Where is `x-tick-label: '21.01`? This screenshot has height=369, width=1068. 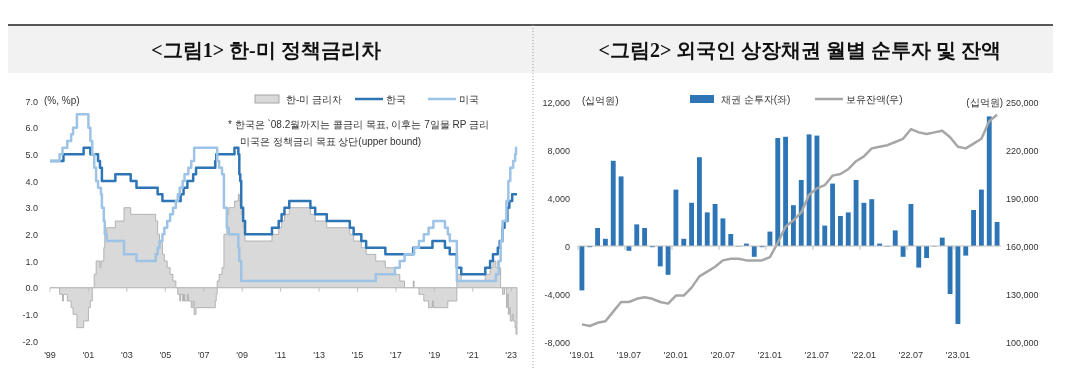 x-tick-label: '21.01 is located at coordinates (770, 355).